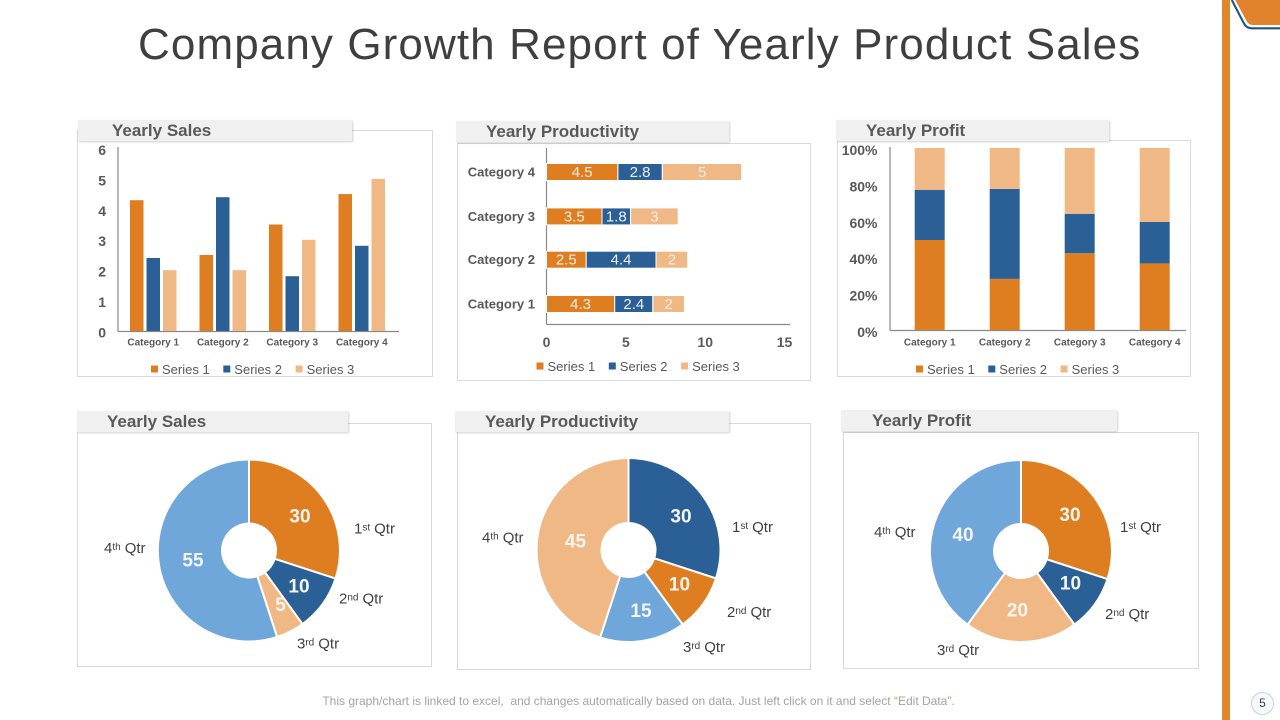 The height and width of the screenshot is (720, 1280). What do you see at coordinates (616, 216) in the screenshot?
I see `svg-text: 1.8` at bounding box center [616, 216].